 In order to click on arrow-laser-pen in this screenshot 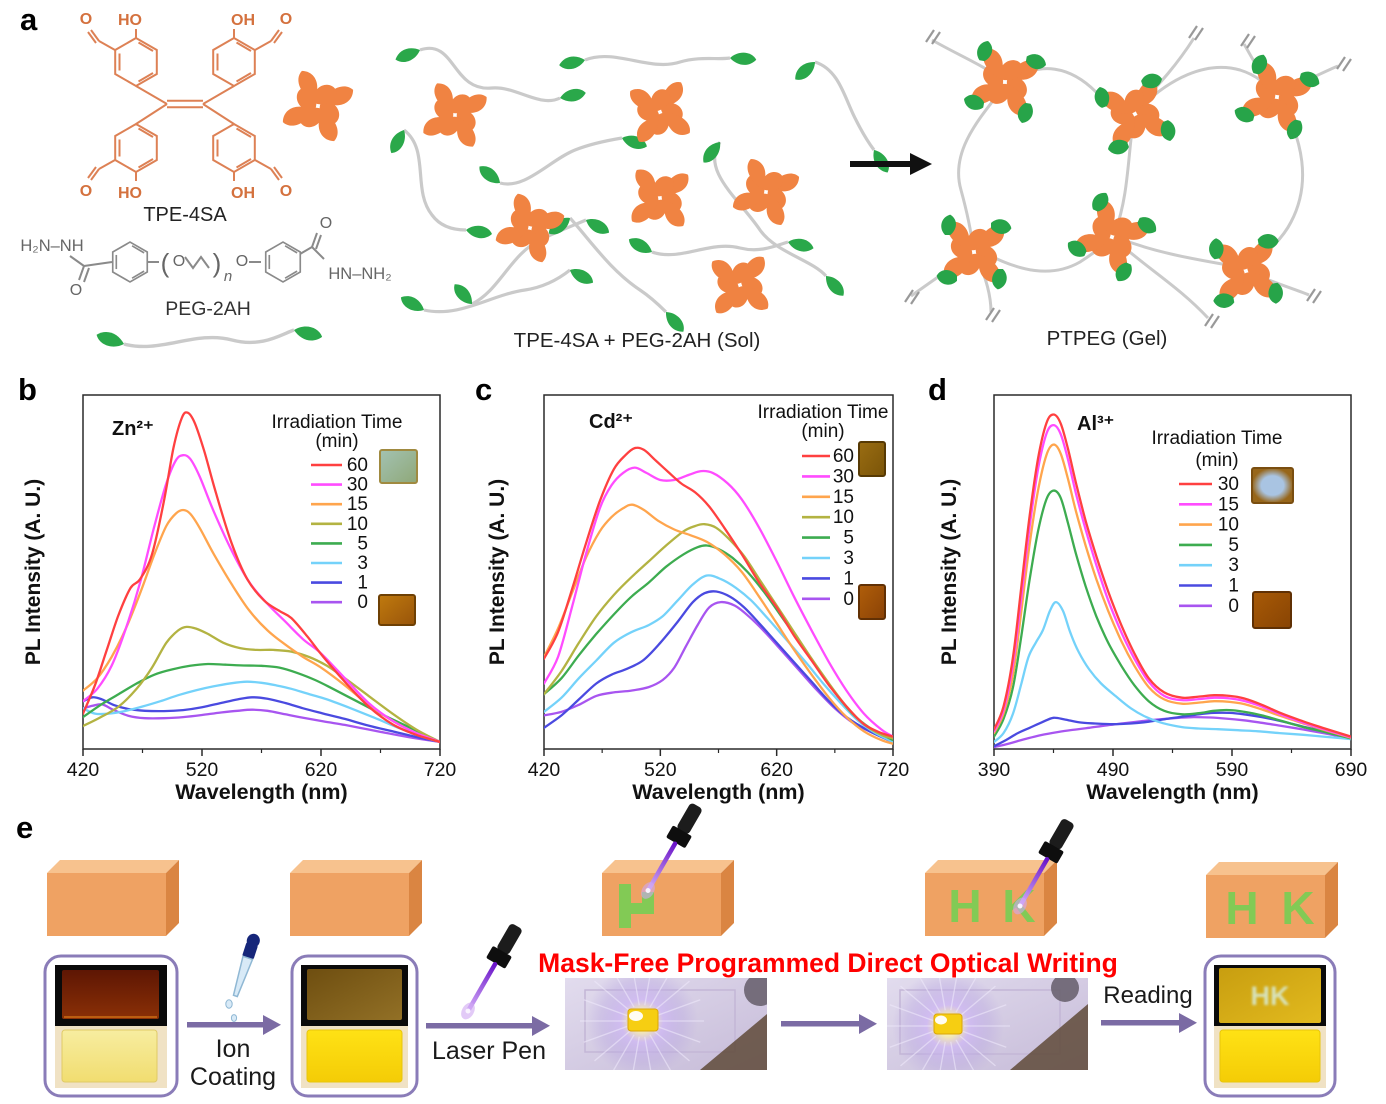, I will do `click(488, 1026)`.